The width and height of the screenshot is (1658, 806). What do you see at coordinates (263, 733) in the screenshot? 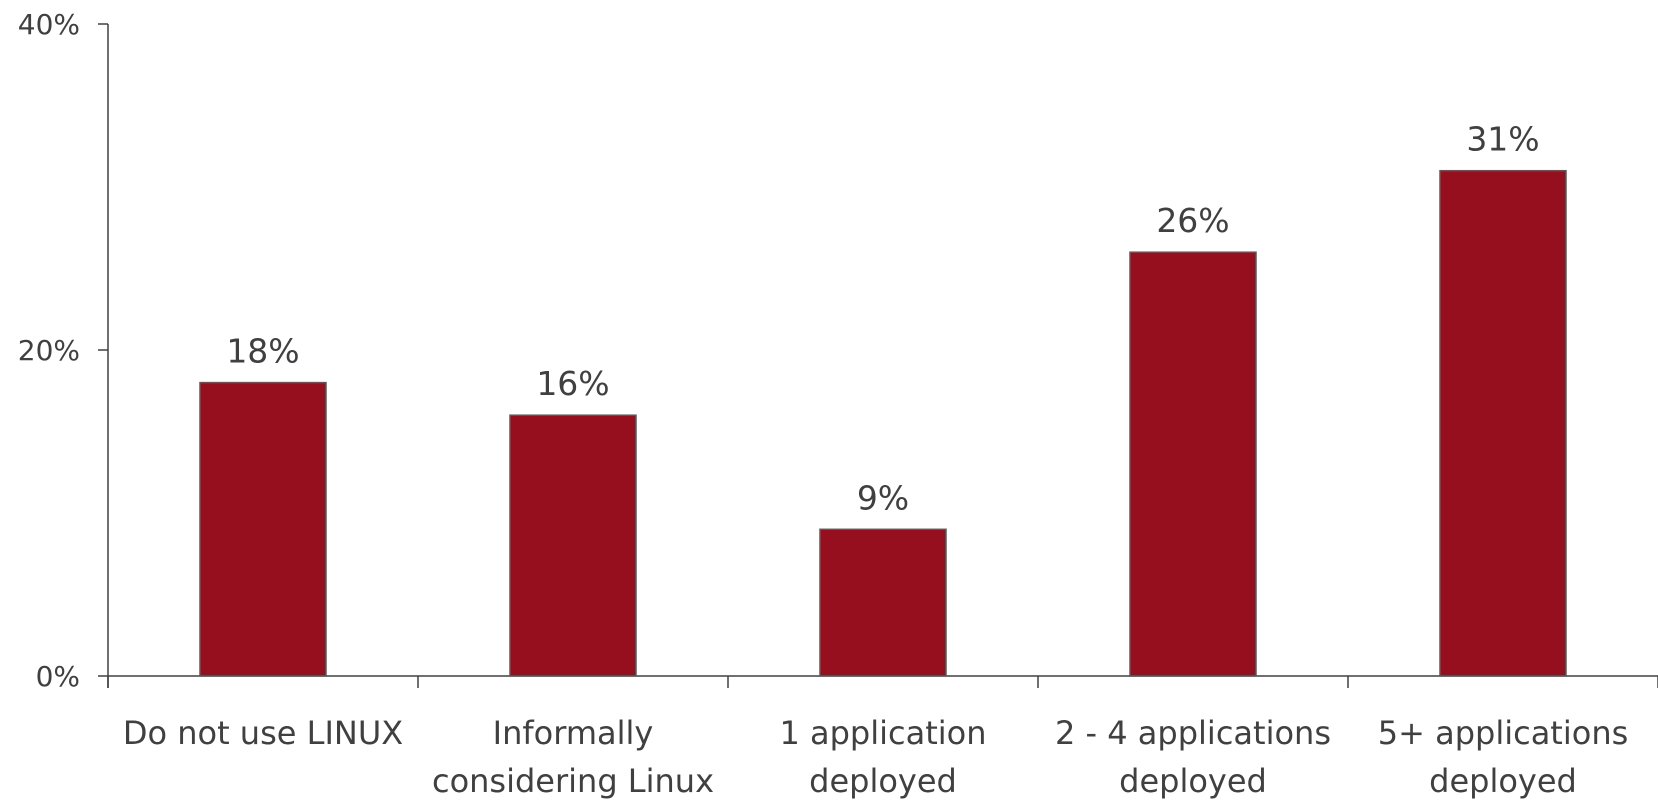
I see `x-category-label: Do not use LINUX` at bounding box center [263, 733].